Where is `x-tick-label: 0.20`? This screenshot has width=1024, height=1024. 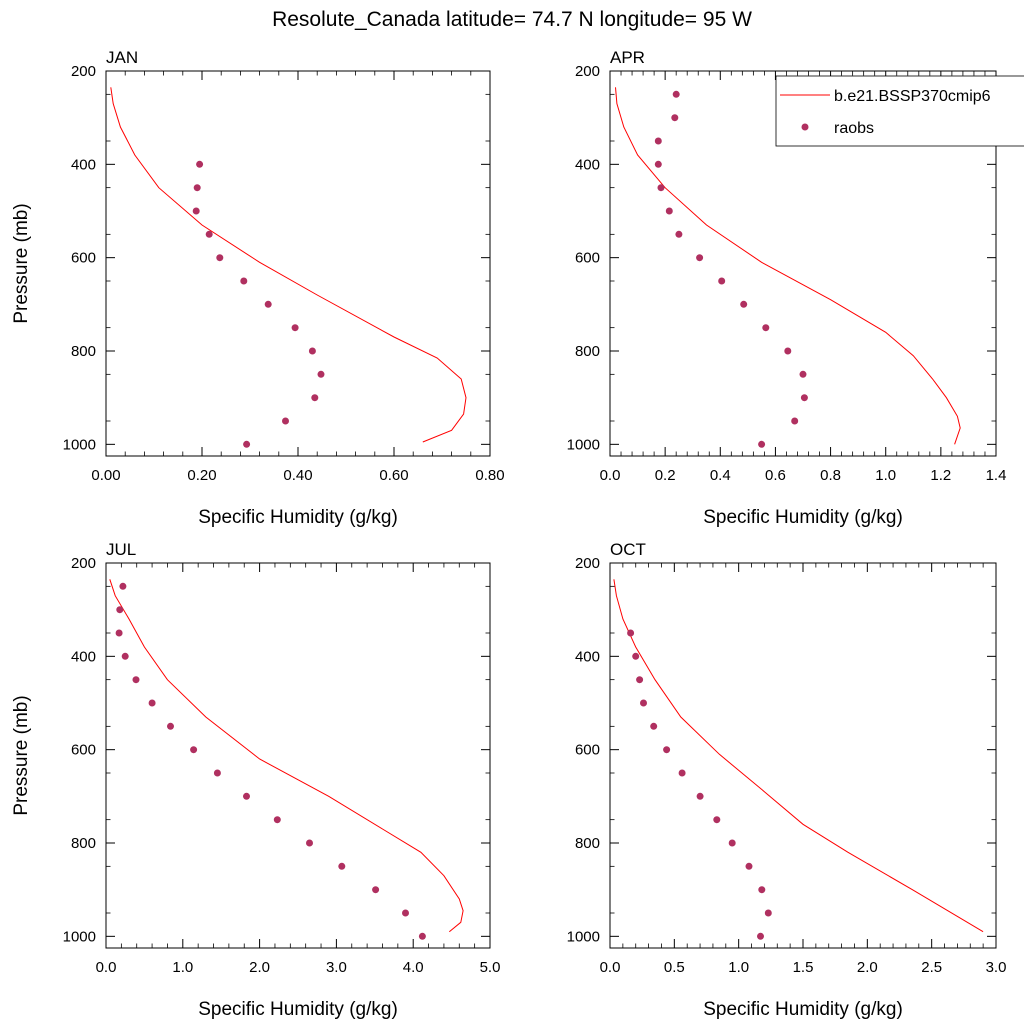
x-tick-label: 0.20 is located at coordinates (201, 475).